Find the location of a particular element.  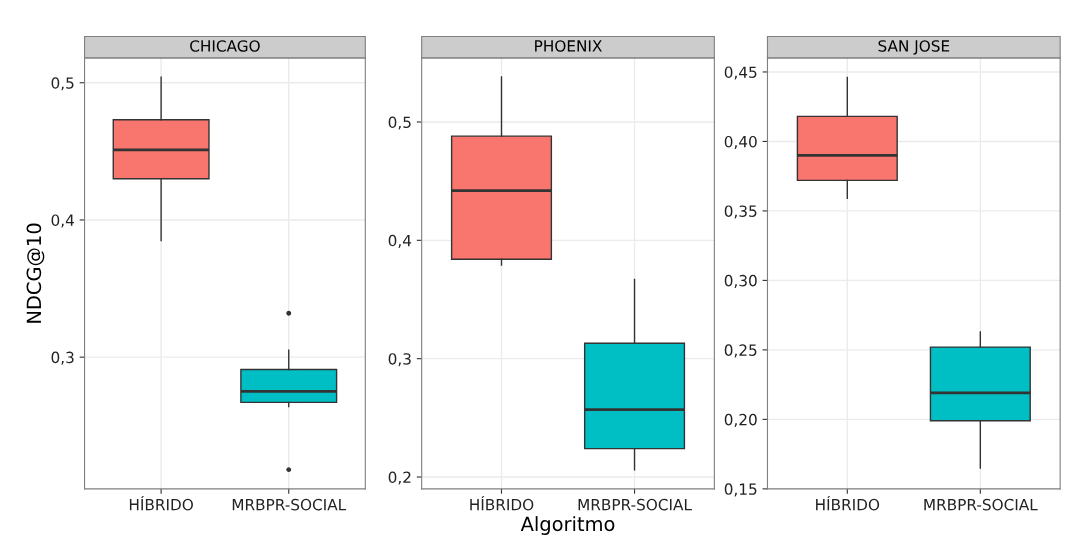

y-tick-label: 0,45 is located at coordinates (740, 73).